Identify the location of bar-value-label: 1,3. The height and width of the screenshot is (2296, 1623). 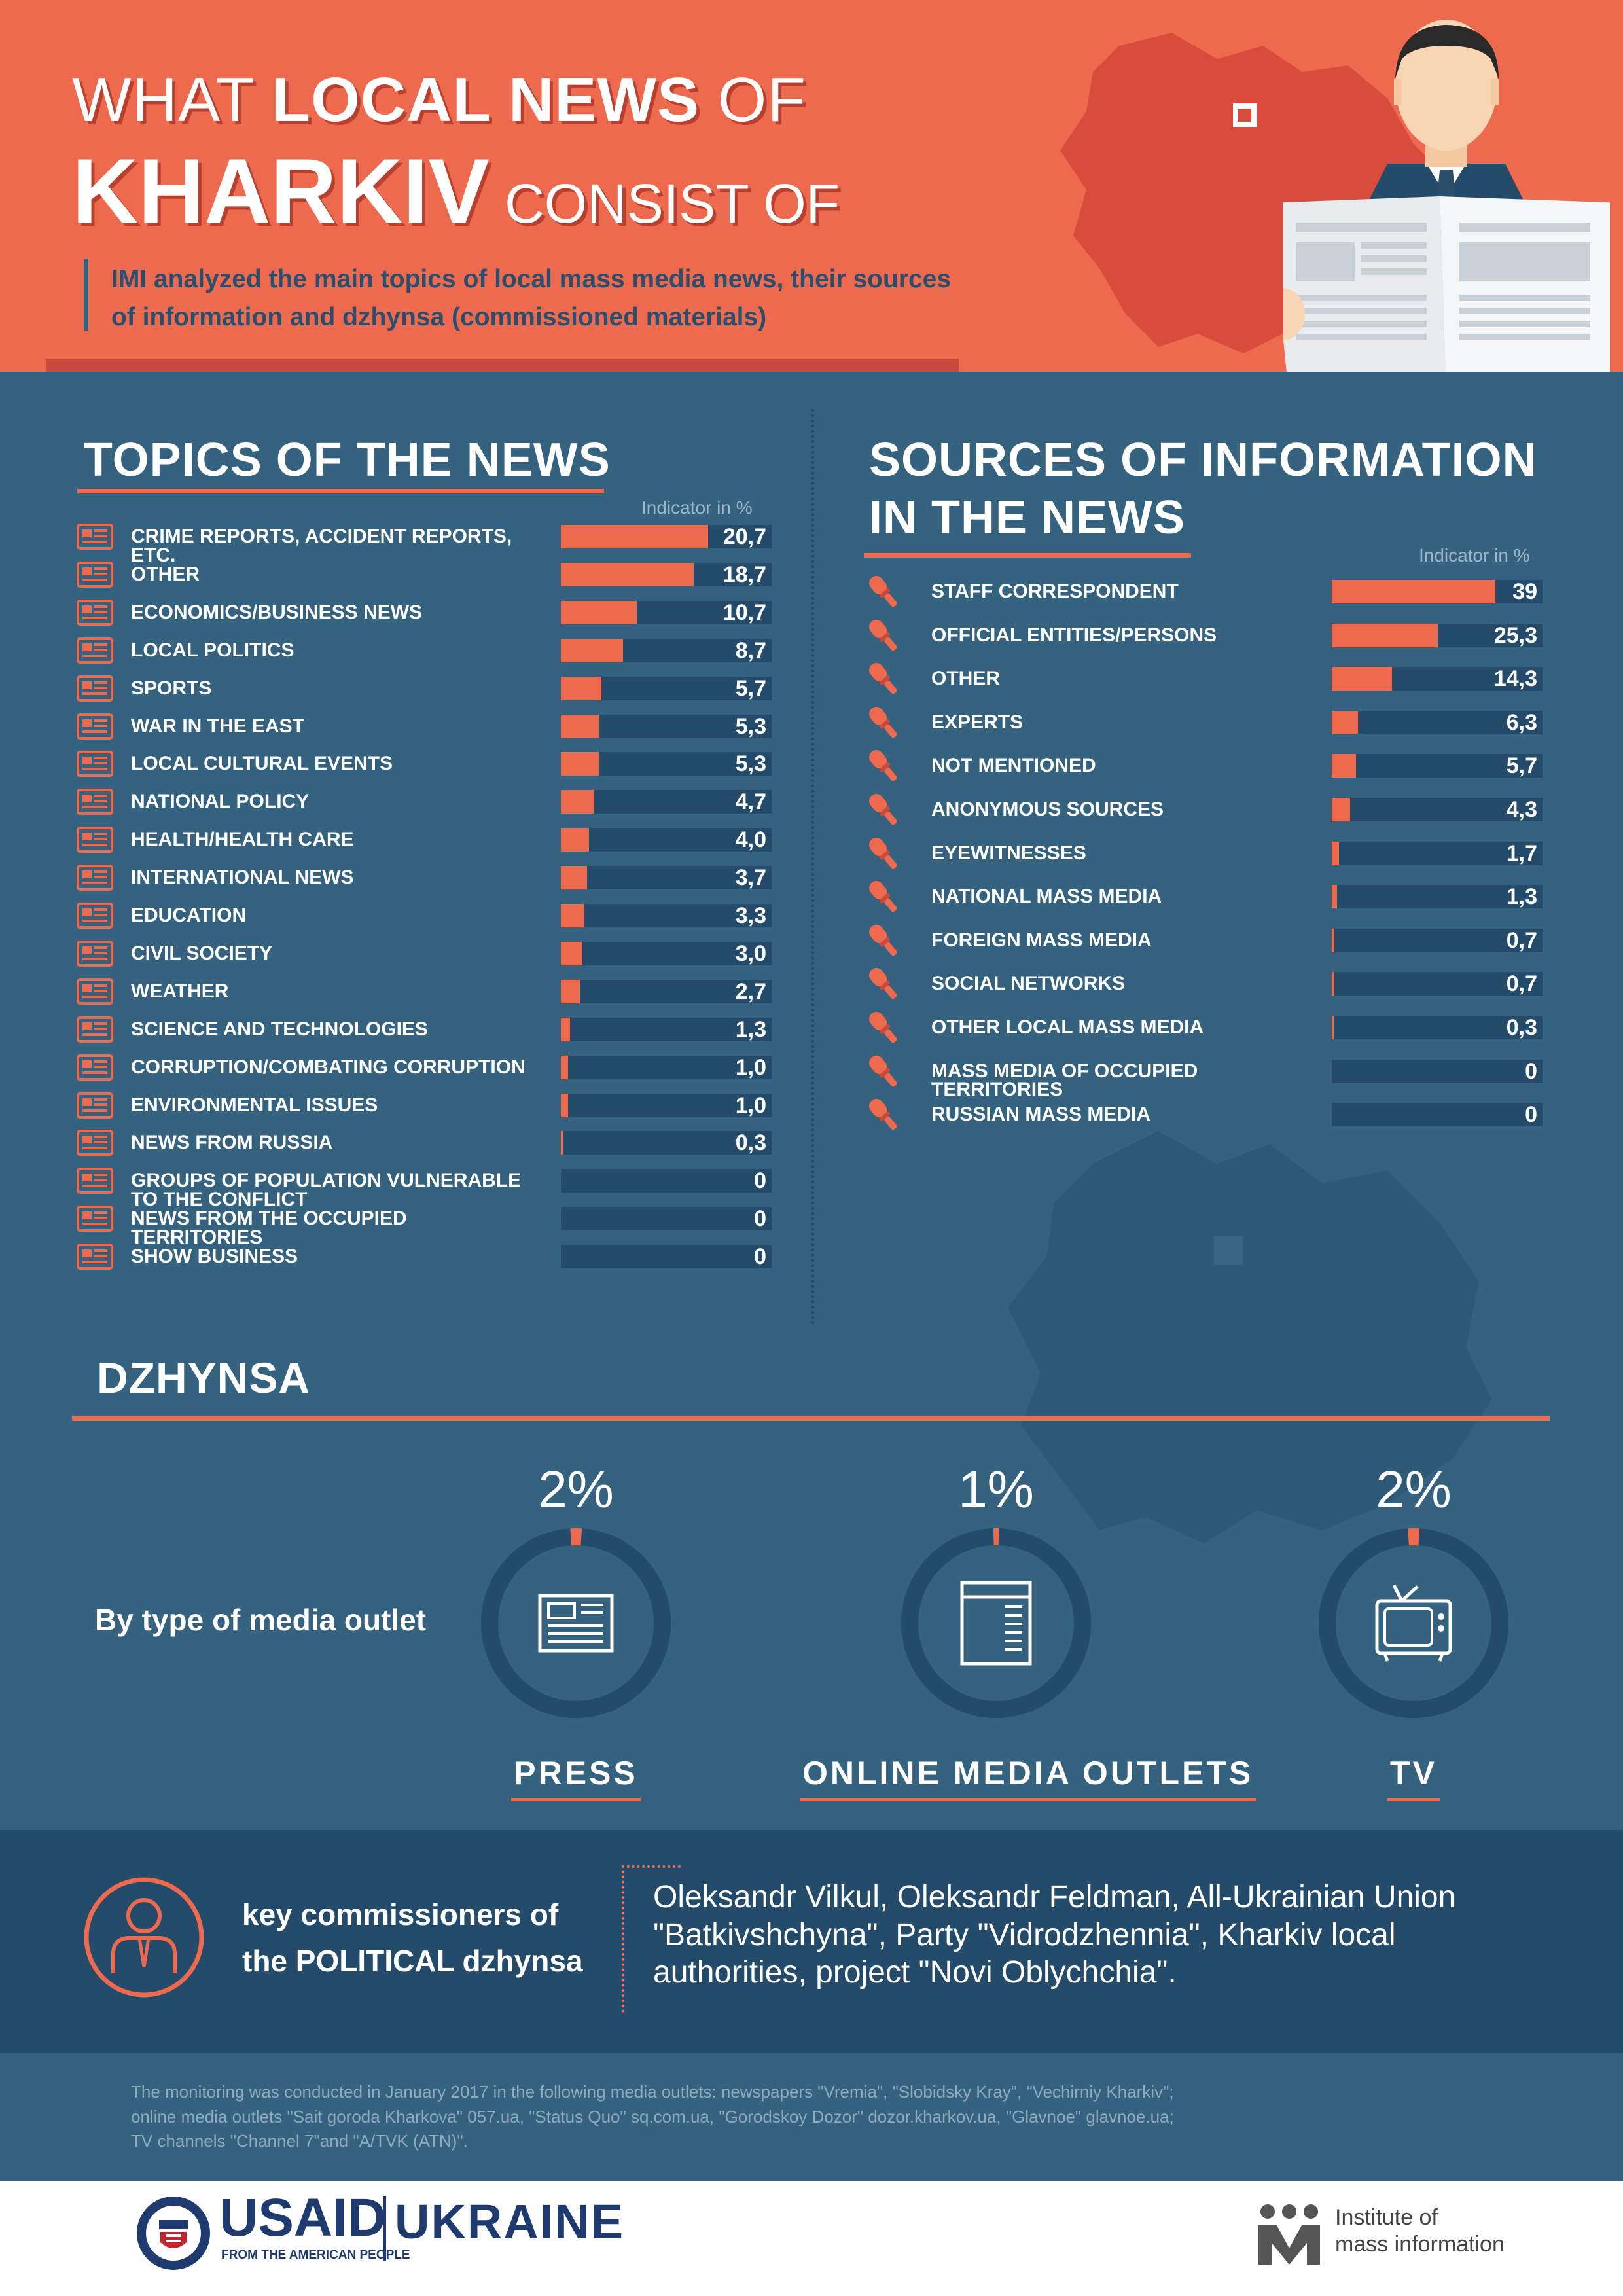
(750, 1029).